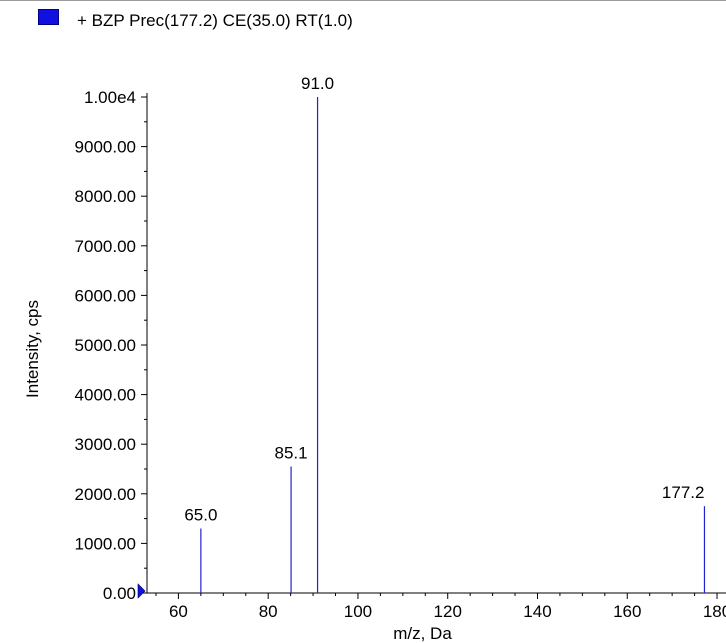  Describe the element at coordinates (105, 196) in the screenshot. I see `y-tick-label: 8000.00` at that location.